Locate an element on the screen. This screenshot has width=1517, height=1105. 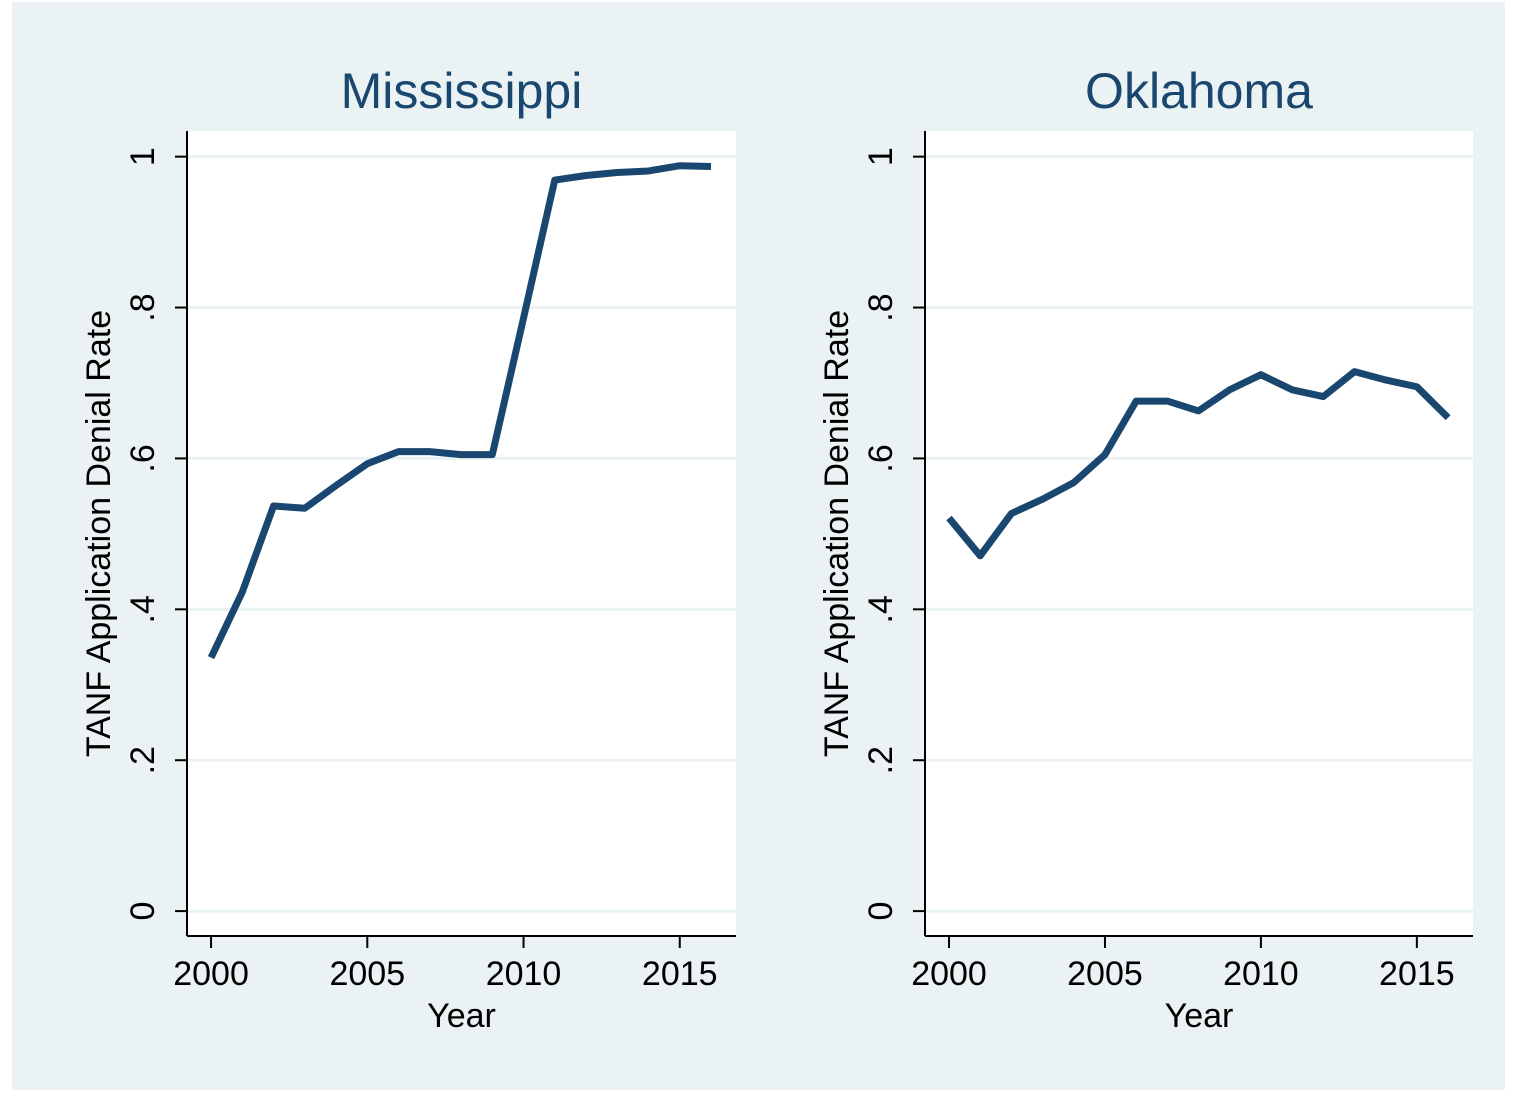
chart-title: Oklahoma is located at coordinates (1199, 91).